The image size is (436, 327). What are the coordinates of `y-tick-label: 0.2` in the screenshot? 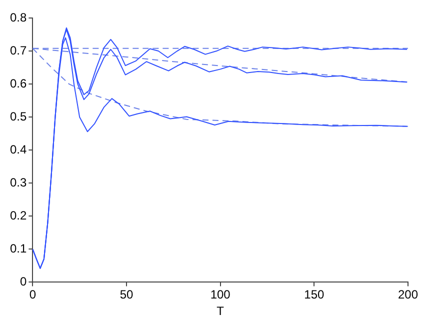 It's located at (18, 215).